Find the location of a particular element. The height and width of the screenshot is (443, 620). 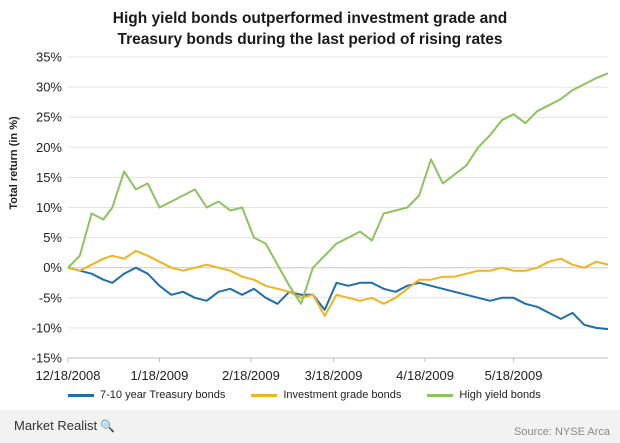

magnifier-icon: 🔍 is located at coordinates (108, 425).